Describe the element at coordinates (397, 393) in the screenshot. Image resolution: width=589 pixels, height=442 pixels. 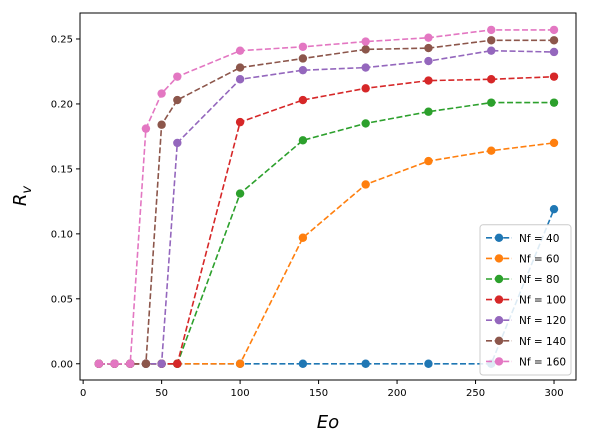
I see `x-tick-label: 200` at that location.